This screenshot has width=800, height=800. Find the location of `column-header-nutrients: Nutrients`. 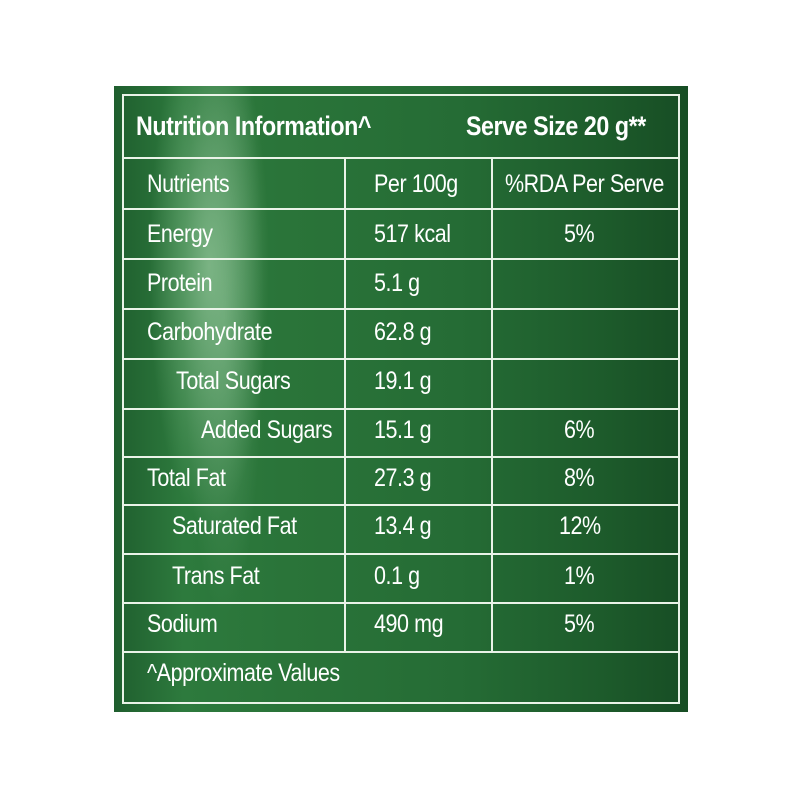

column-header-nutrients: Nutrients is located at coordinates (188, 184).